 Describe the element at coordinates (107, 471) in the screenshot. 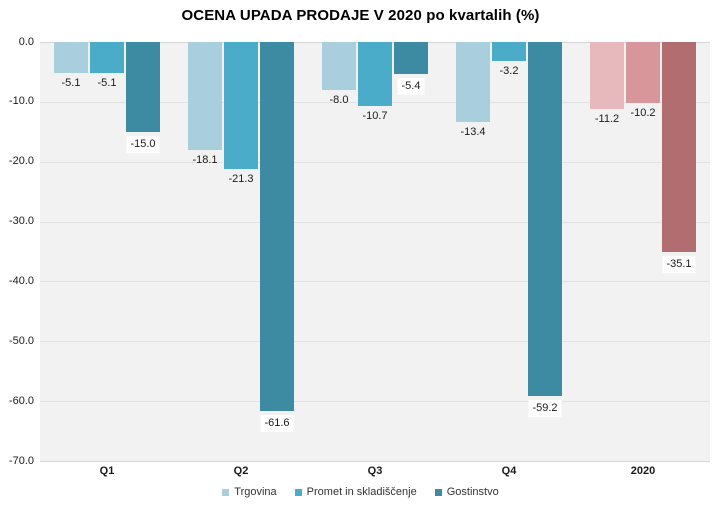

I see `x-tick-label-Q1: Q1` at that location.